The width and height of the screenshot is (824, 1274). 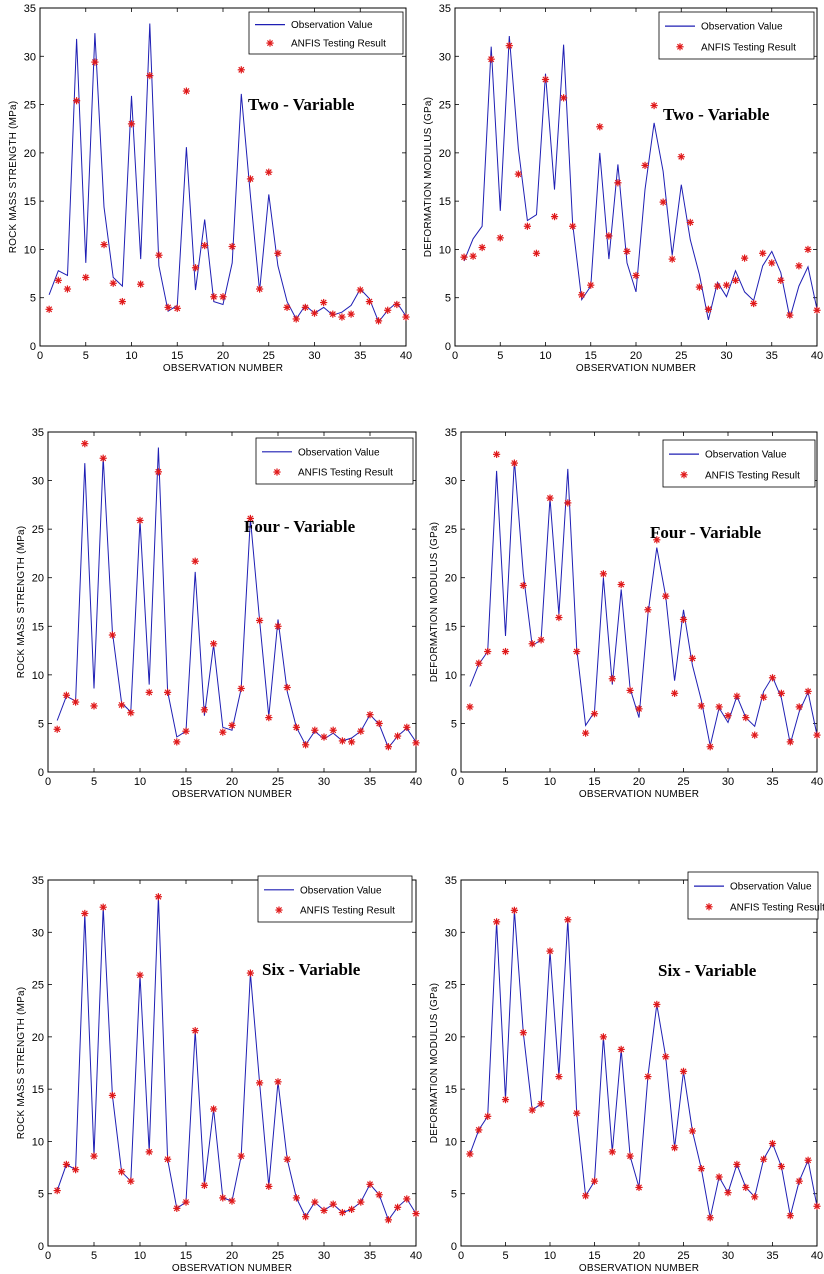 What do you see at coordinates (30, 9) in the screenshot?
I see `y-tick-label: 35` at bounding box center [30, 9].